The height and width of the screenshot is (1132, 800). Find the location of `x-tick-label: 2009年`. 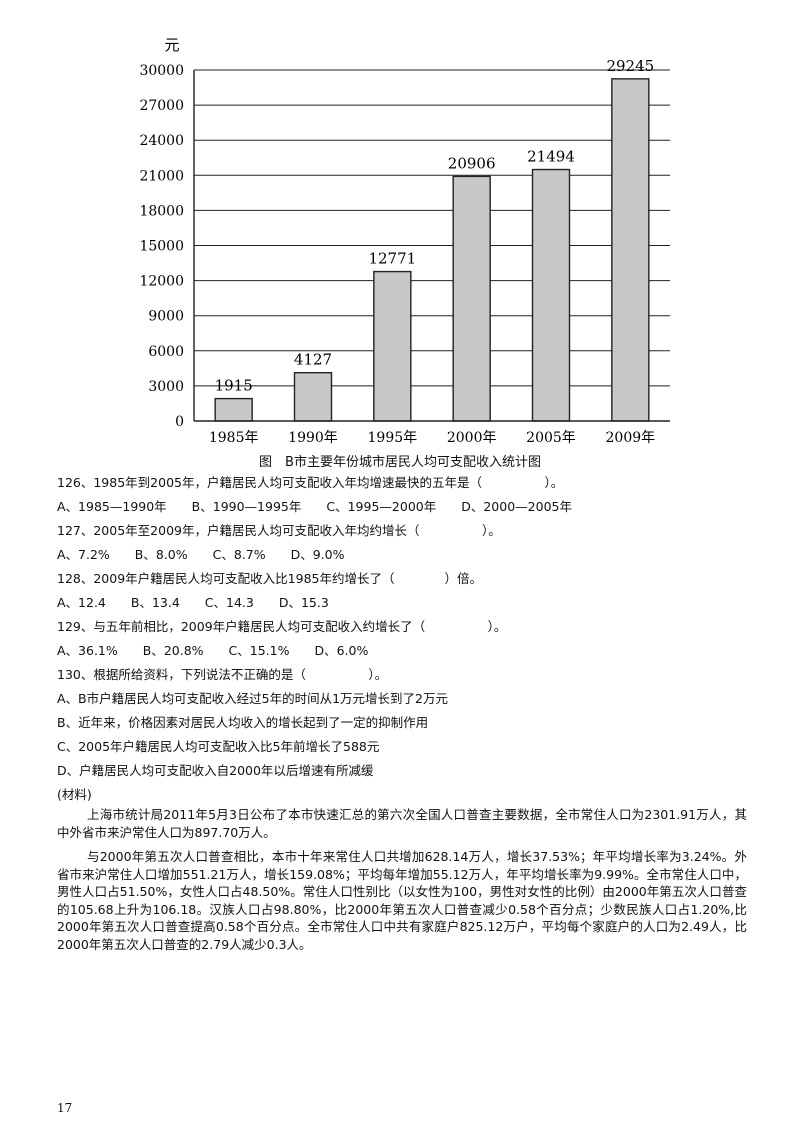

x-tick-label: 2009年 is located at coordinates (631, 438).